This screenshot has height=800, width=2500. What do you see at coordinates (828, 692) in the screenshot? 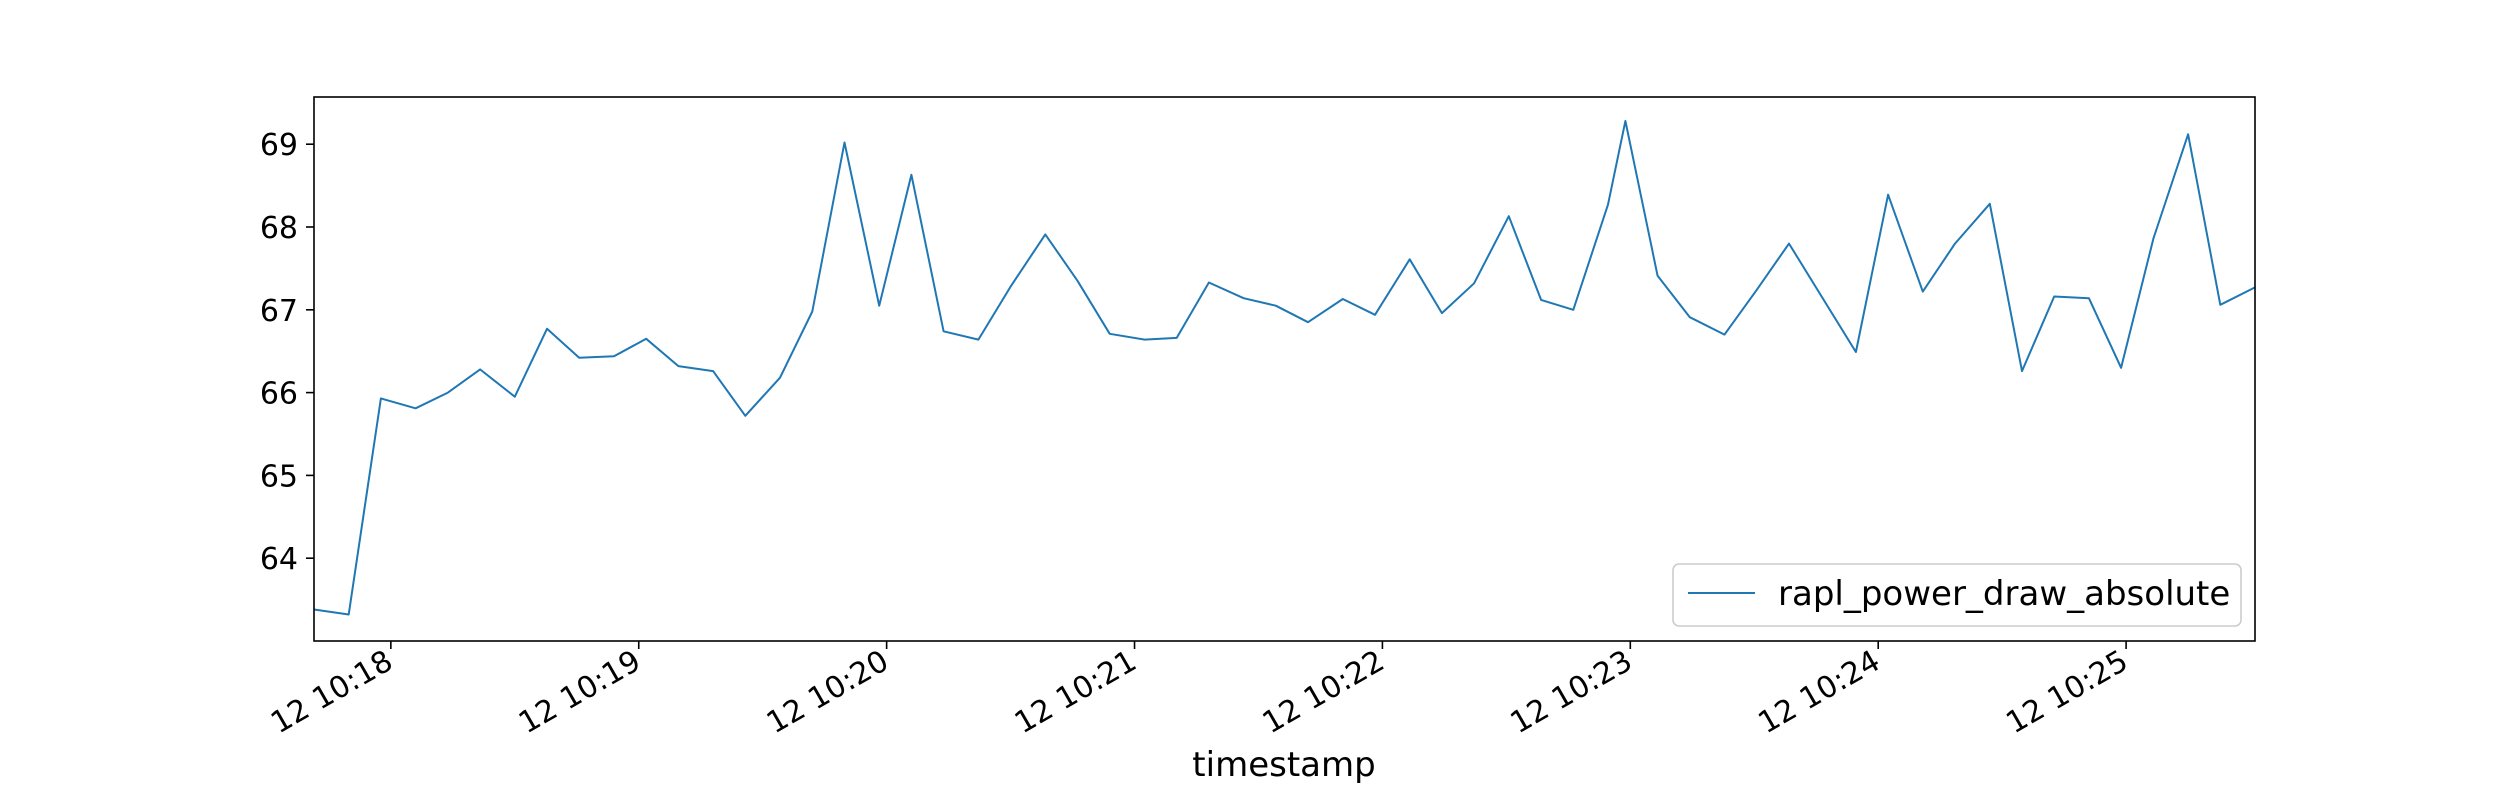
I see `x-tick-label: 12 10:20` at bounding box center [828, 692].